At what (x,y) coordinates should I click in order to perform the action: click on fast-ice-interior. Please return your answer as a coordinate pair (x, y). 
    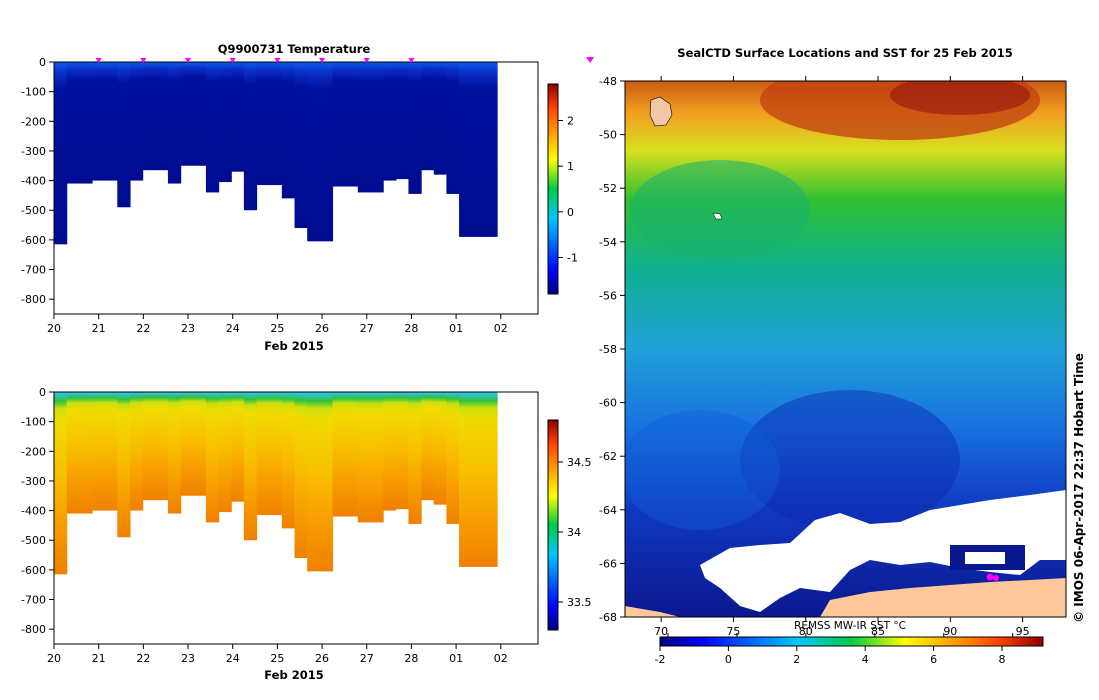
    Looking at the image, I should click on (985, 558).